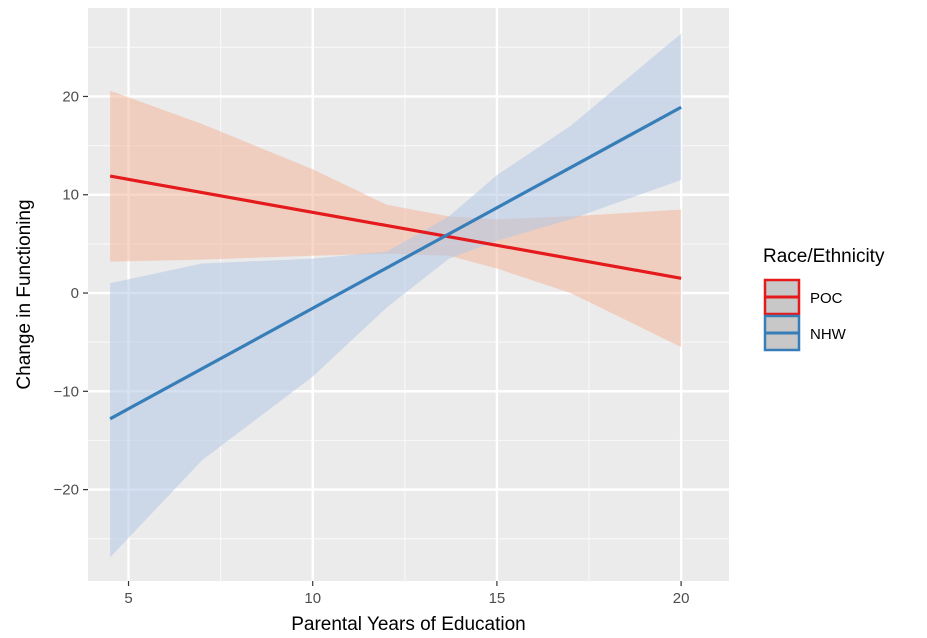  Describe the element at coordinates (70, 195) in the screenshot. I see `y-tick-label: 10` at that location.